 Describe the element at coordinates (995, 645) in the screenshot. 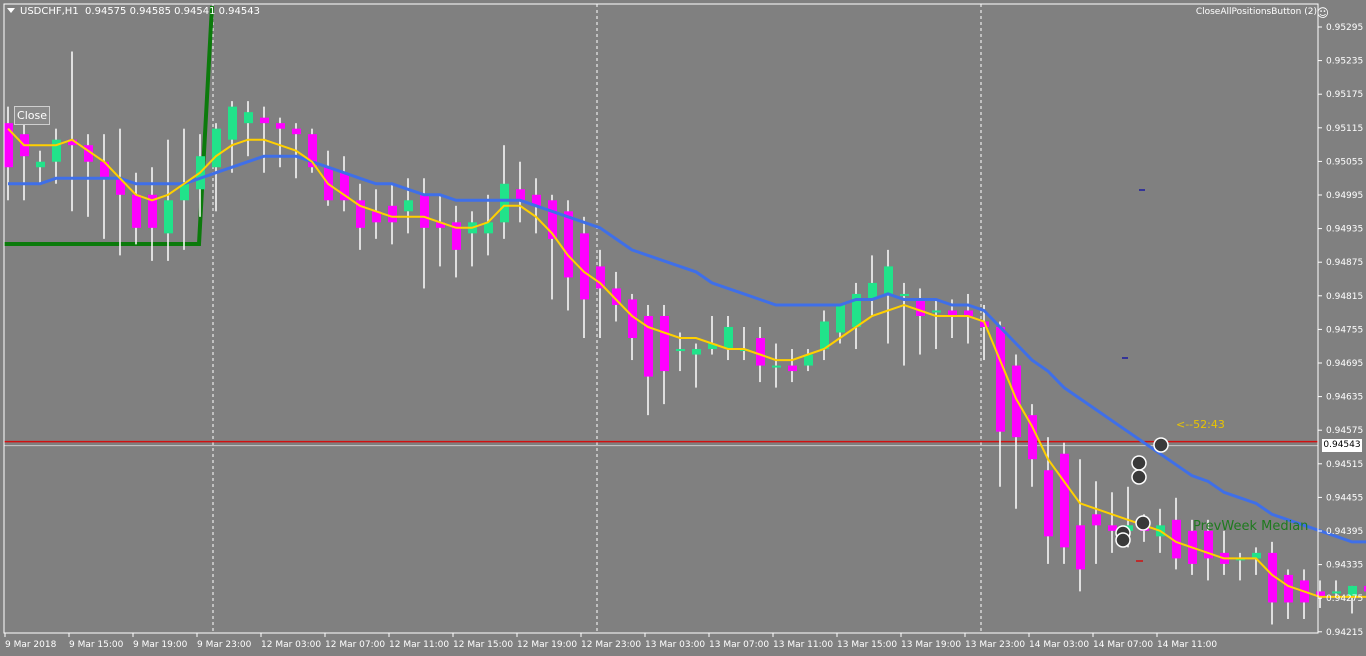

I see `time-tick-label: 13 Mar 23:00` at that location.